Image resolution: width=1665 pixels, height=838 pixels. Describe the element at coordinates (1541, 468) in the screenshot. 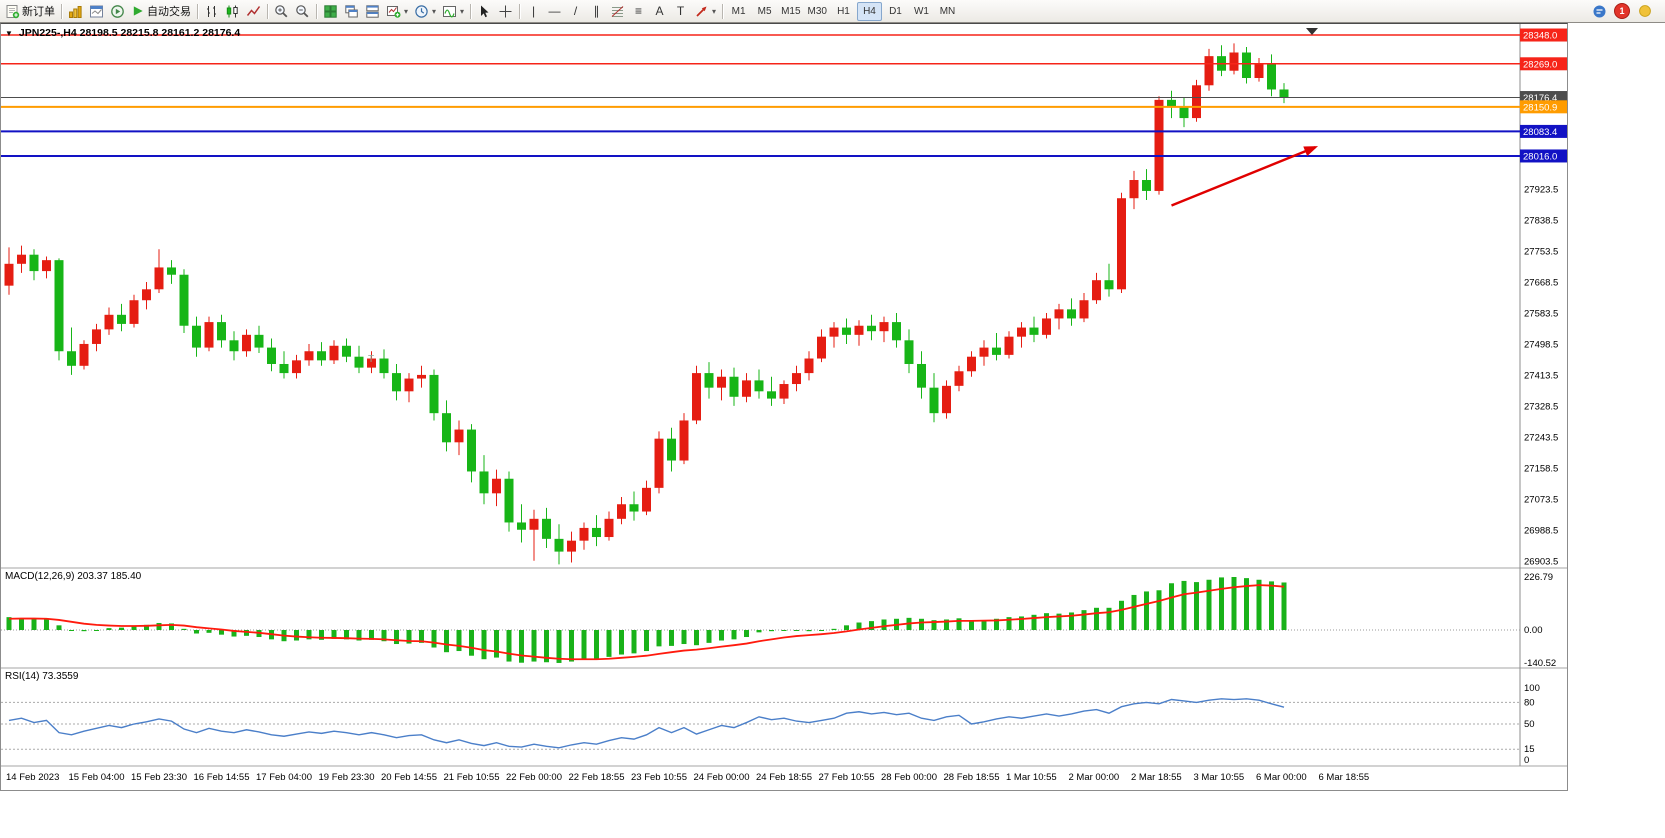

I see `svg-text: 27158.5` at that location.